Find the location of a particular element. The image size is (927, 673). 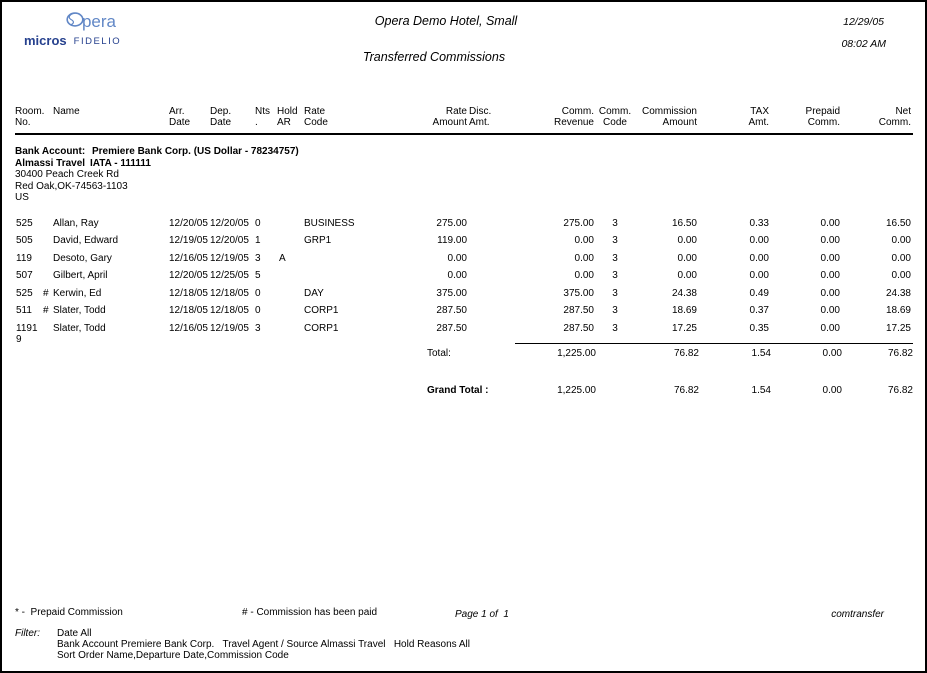

cell-flag: # is located at coordinates (46, 293).